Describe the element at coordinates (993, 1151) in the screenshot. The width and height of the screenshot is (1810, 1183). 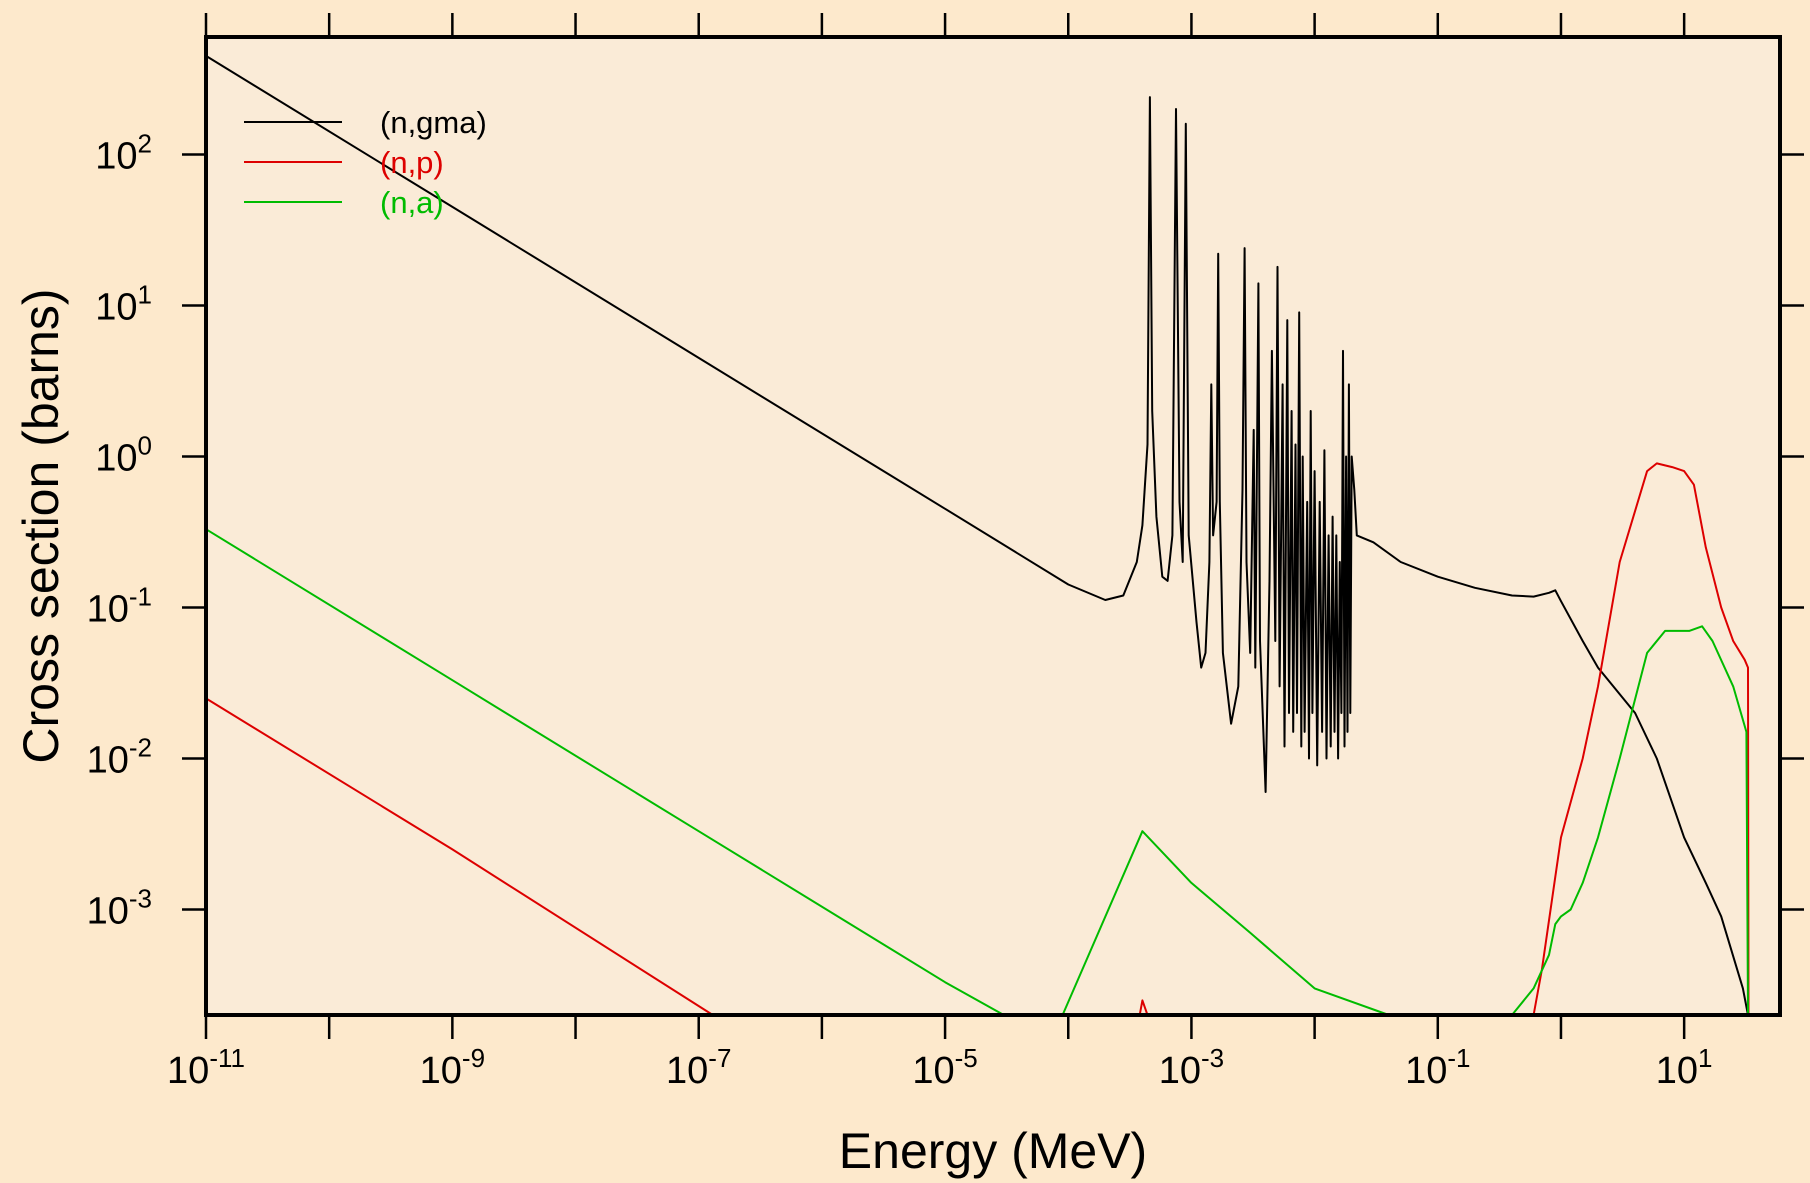
I see `x-axis-title: Energy (MeV)` at that location.